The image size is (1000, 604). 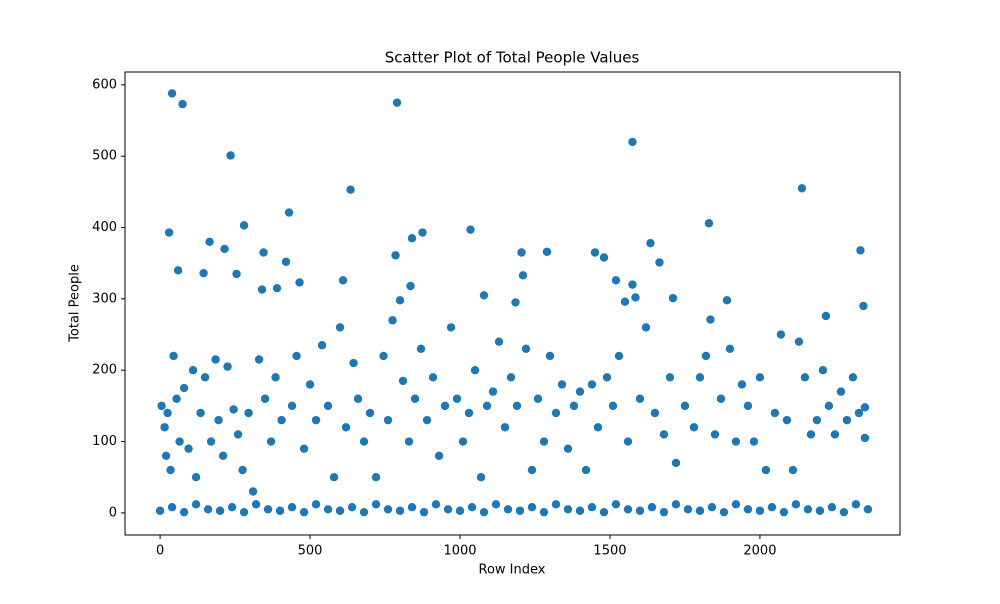 I want to click on x-tick-label: 1500, so click(x=609, y=551).